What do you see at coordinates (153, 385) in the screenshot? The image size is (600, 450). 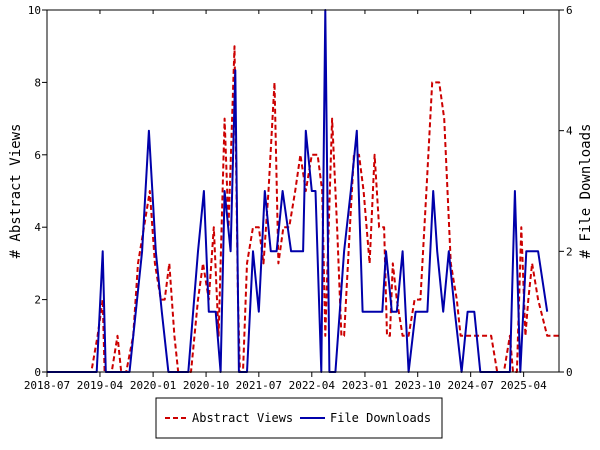 I see `x-tick-label-2: 2020-01` at bounding box center [153, 385].